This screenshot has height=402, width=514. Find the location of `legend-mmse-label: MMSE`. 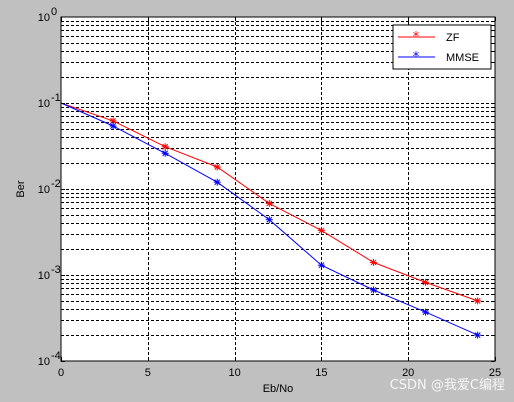

legend-mmse-label: MMSE is located at coordinates (462, 58).